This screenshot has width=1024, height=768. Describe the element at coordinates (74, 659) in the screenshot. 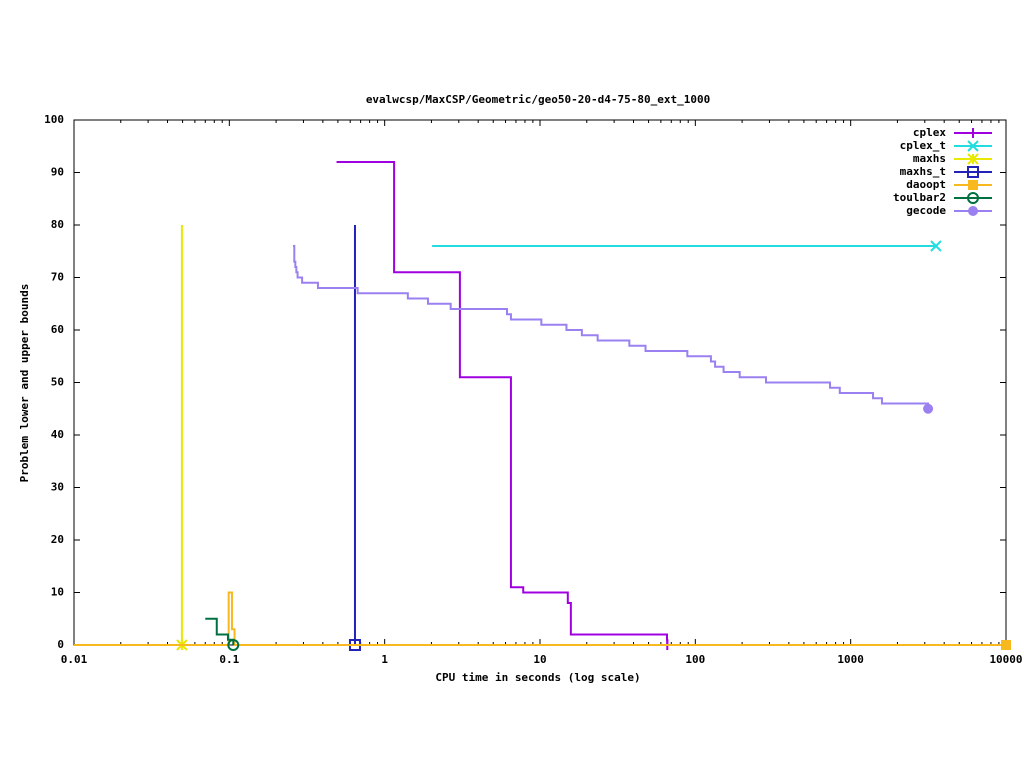

I see `x-tick-label: 0.01` at that location.